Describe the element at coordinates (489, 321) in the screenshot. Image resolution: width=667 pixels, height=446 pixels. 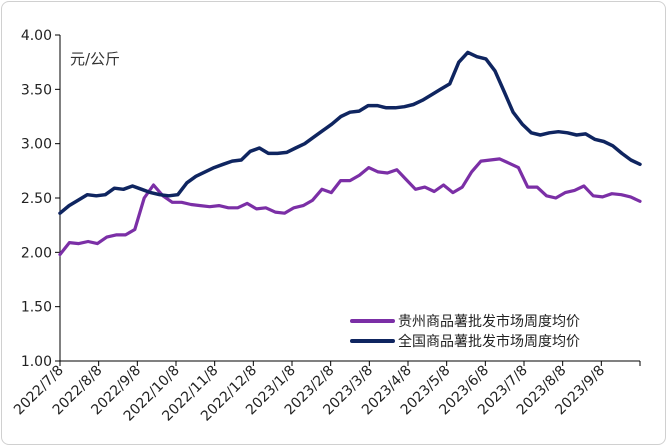
I see `legend-label-guizhou: 贵州商品薯批发市场周度均价` at that location.